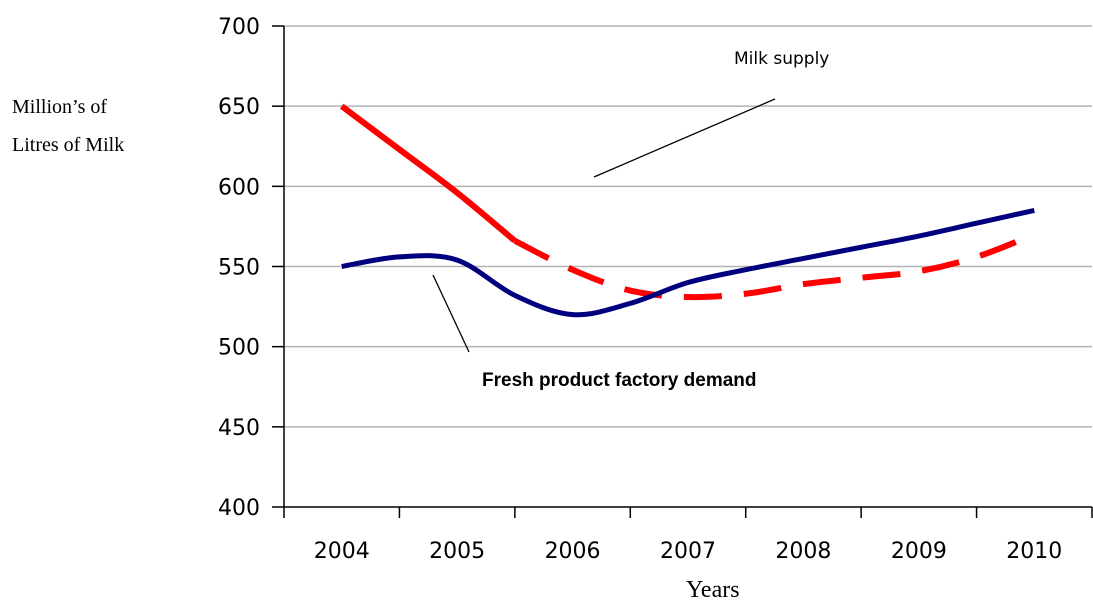 Image resolution: width=1093 pixels, height=601 pixels. I want to click on y-tick-label: 600, so click(239, 187).